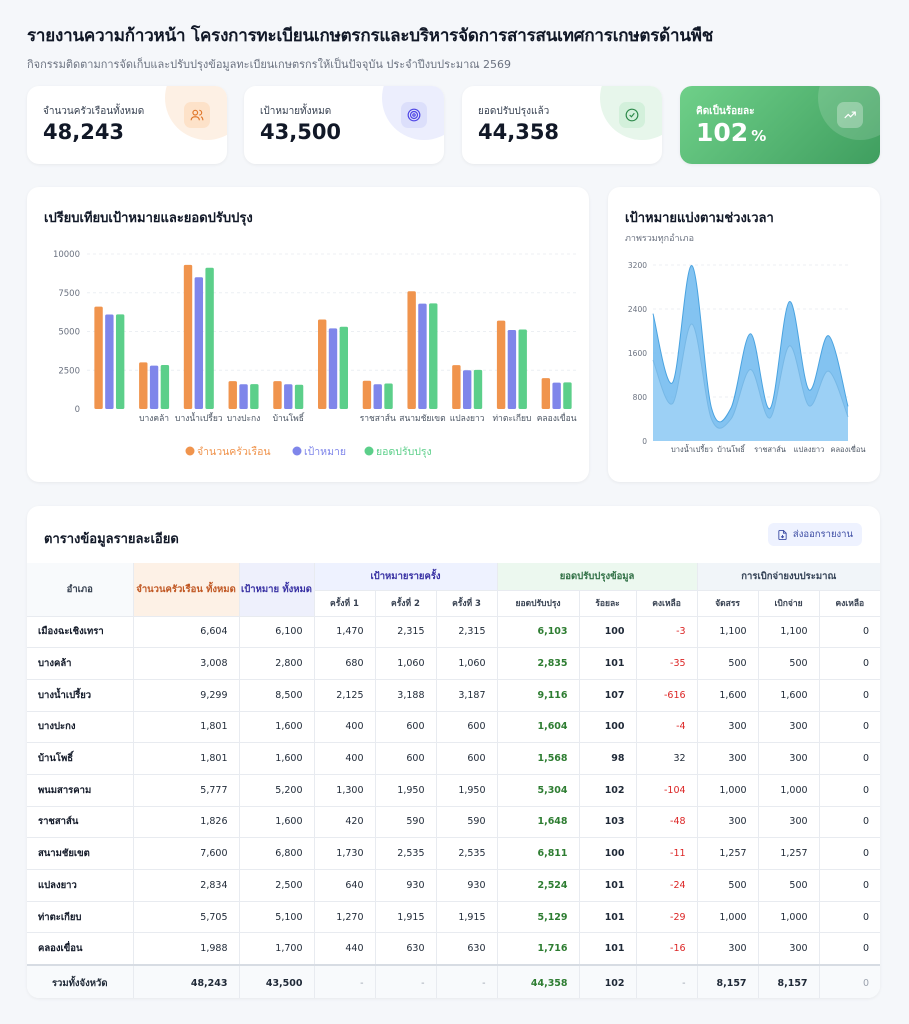 The width and height of the screenshot is (909, 1024). I want to click on total-cell: 0, so click(849, 980).